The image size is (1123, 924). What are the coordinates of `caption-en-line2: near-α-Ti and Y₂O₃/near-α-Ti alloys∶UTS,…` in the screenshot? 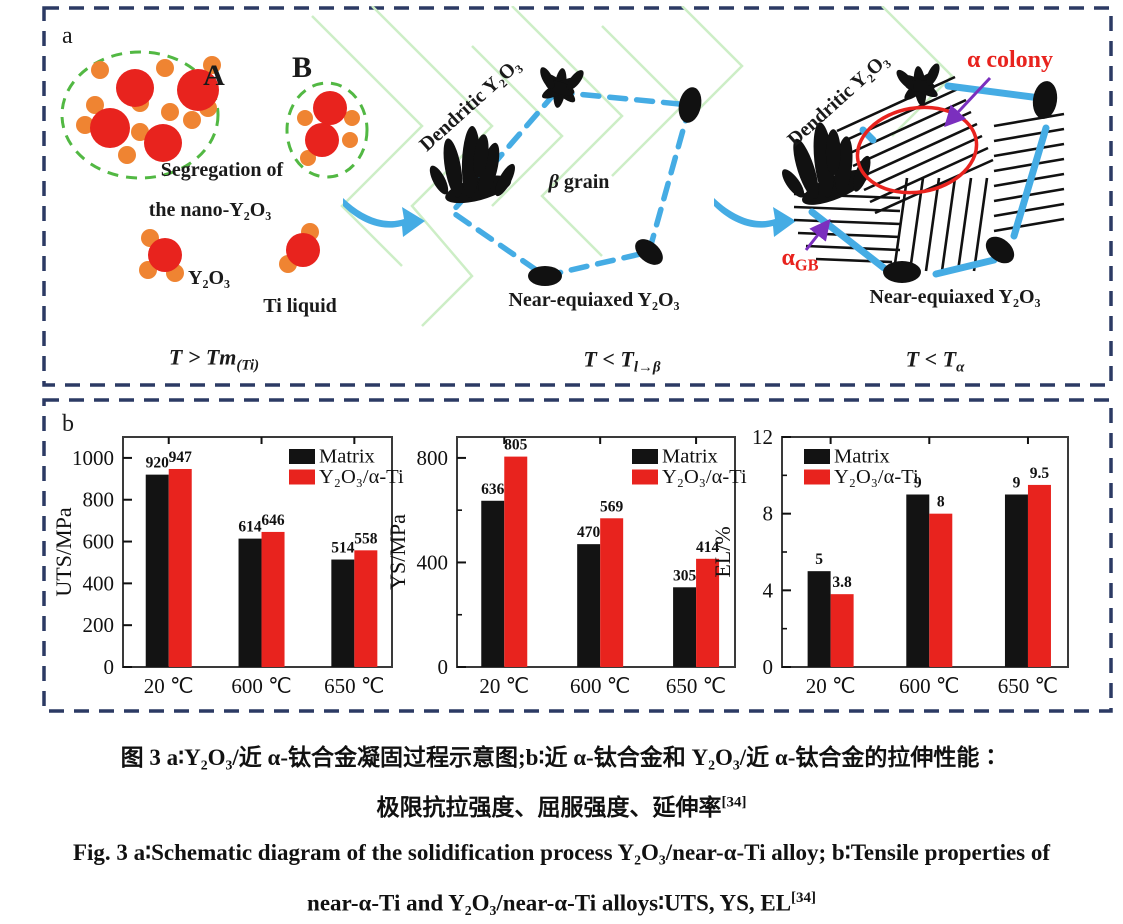 It's located at (561, 903).